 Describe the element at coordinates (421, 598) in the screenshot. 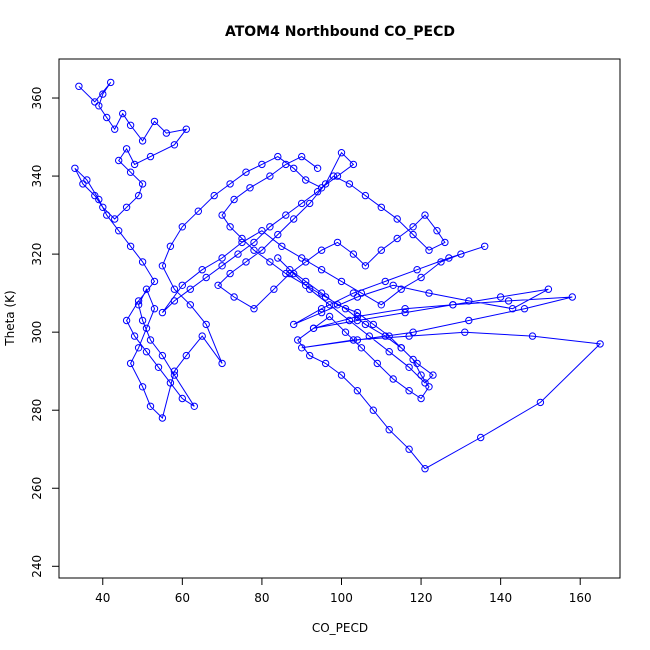

I see `x-tick-label: 120` at that location.